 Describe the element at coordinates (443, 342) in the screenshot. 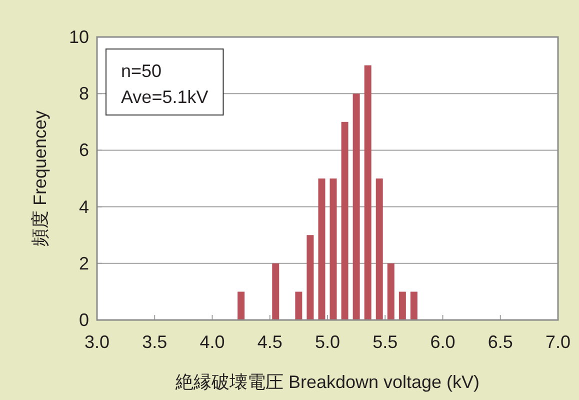

I see `x-tick-label: 6.0` at that location.